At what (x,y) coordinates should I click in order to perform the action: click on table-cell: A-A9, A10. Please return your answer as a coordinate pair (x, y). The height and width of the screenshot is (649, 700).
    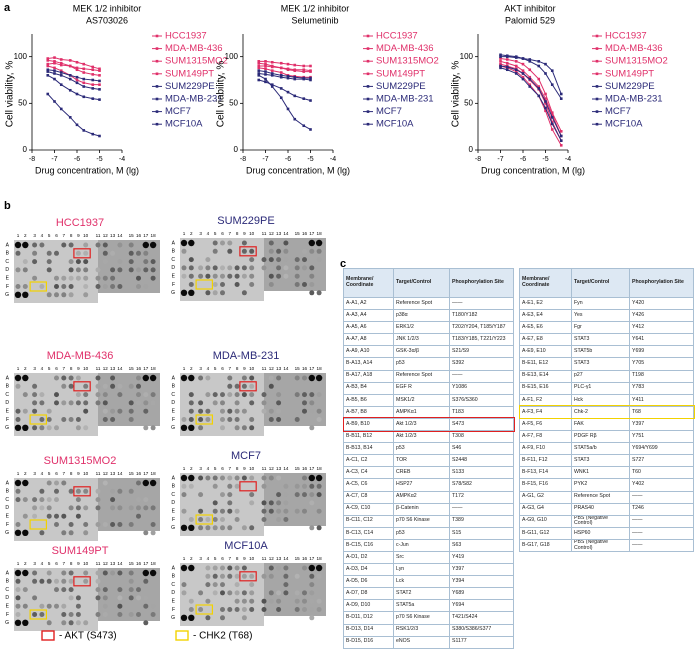
    Looking at the image, I should click on (368, 352).